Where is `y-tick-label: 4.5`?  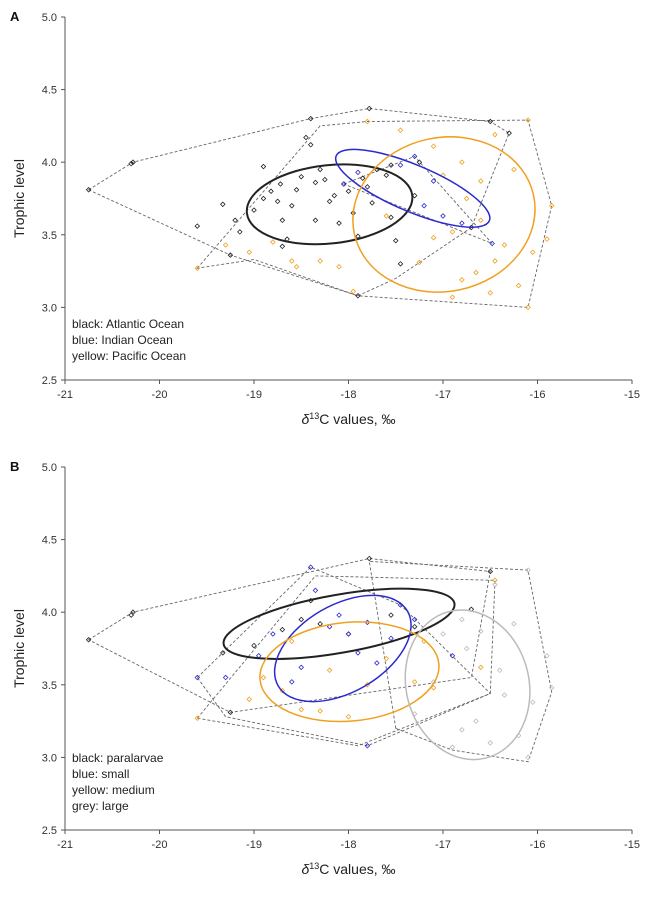
y-tick-label: 4.5 is located at coordinates (49, 541).